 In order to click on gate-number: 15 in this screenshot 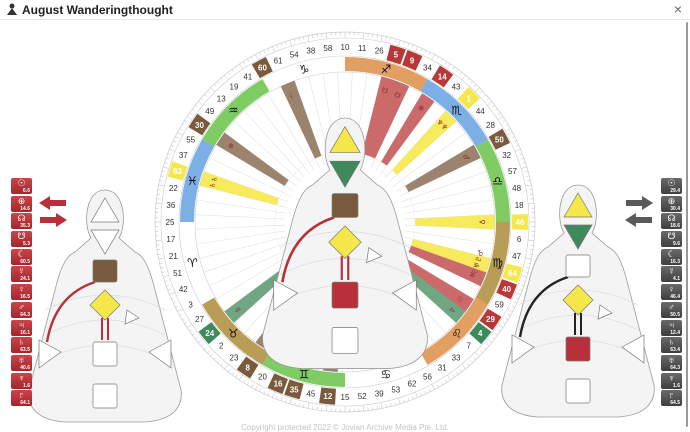, I will do `click(345, 397)`.